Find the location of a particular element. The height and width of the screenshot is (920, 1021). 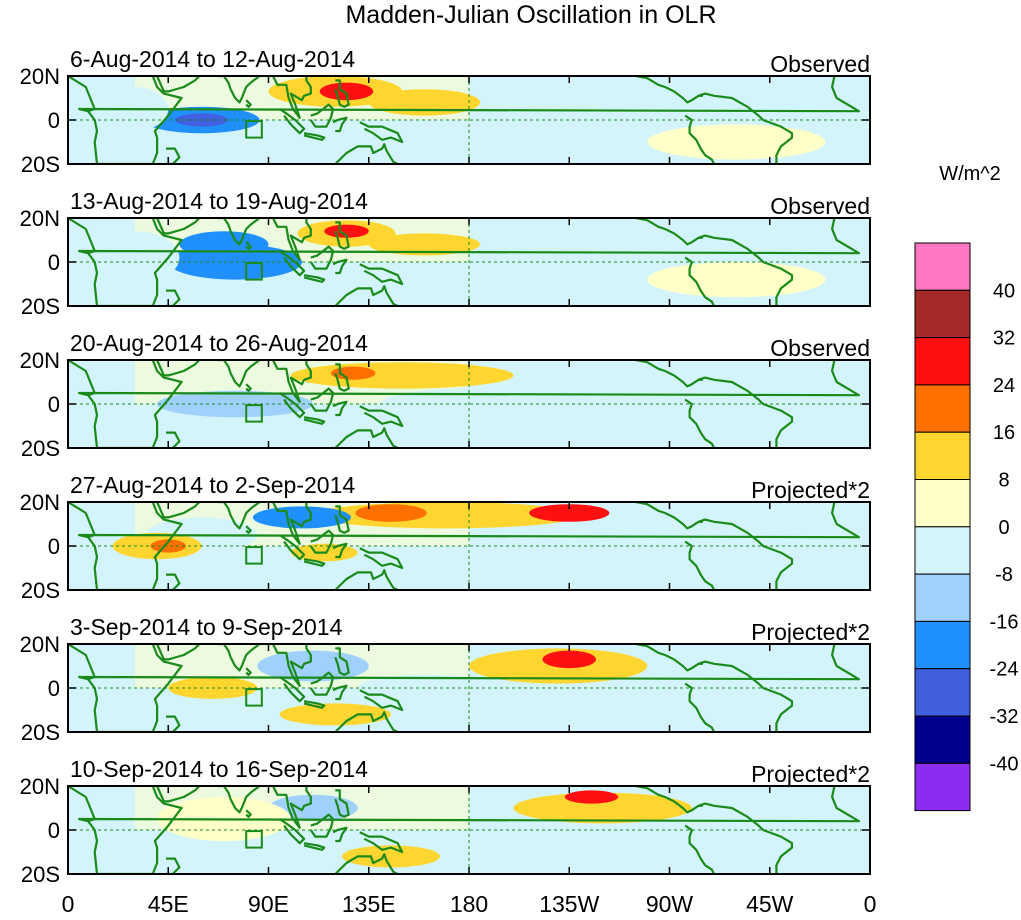

colorbar-label: -24 is located at coordinates (1004, 670).